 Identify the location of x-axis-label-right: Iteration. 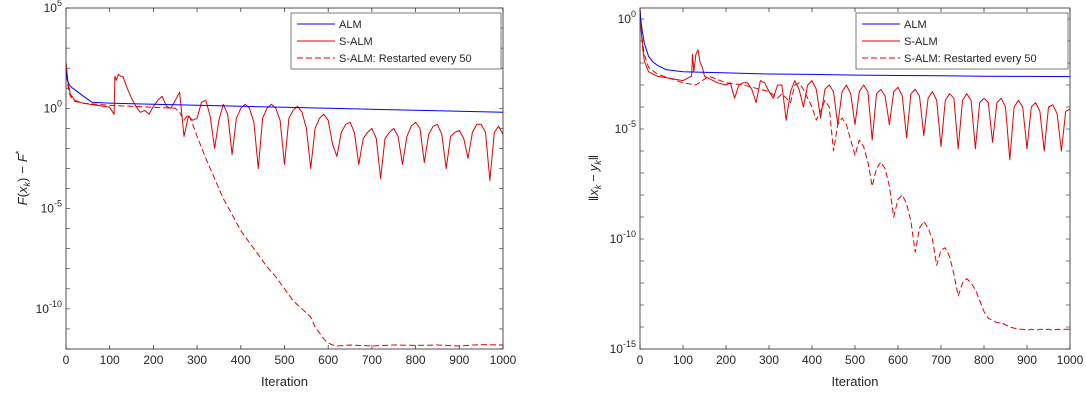
(855, 381).